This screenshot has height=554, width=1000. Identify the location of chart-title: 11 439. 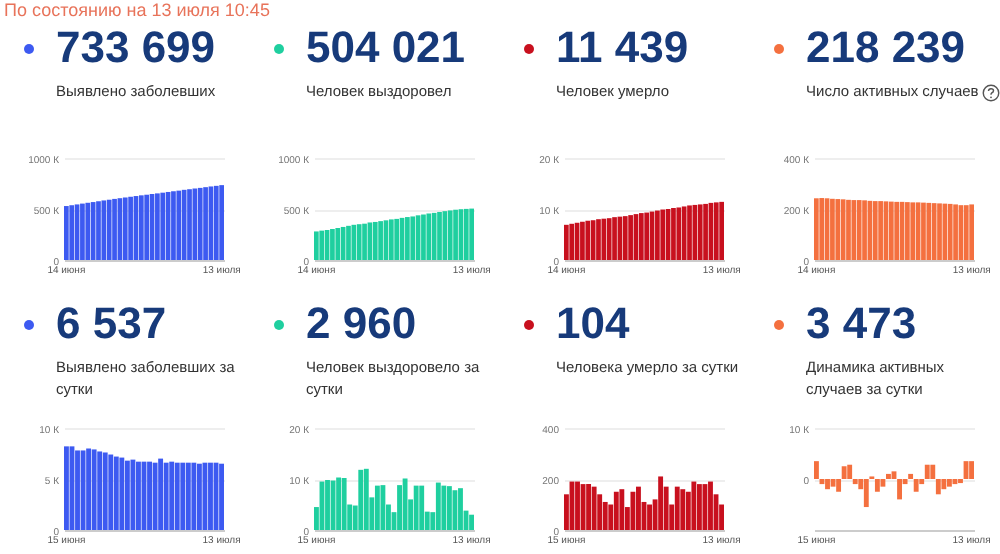
(622, 47).